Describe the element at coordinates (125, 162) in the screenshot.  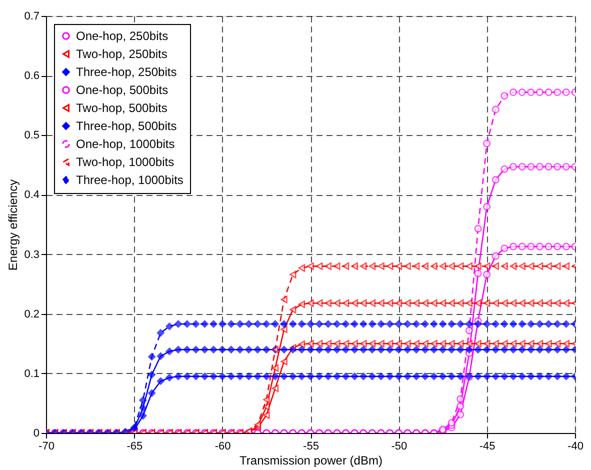
I see `legend-label: Two-hop, 1000bits` at that location.